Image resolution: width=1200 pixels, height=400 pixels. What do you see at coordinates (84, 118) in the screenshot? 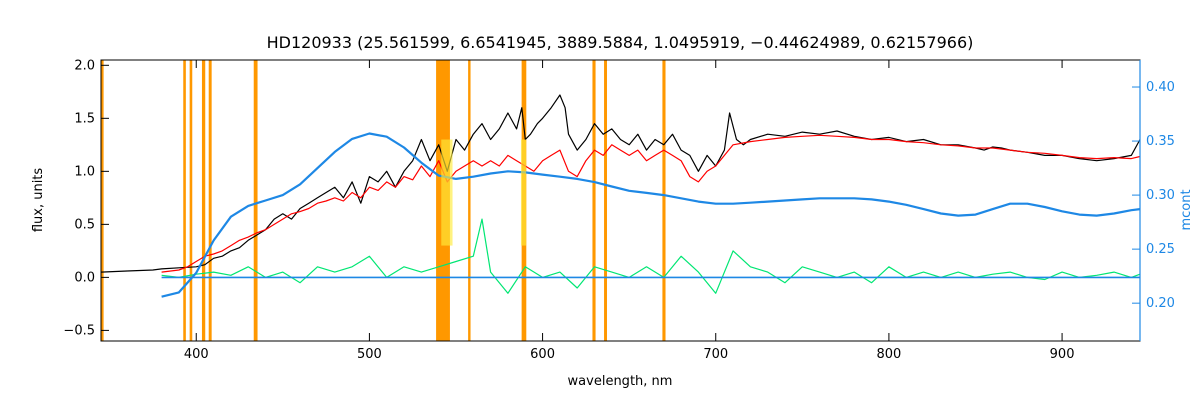
I see `y-tick-label: 1.5` at bounding box center [84, 118].